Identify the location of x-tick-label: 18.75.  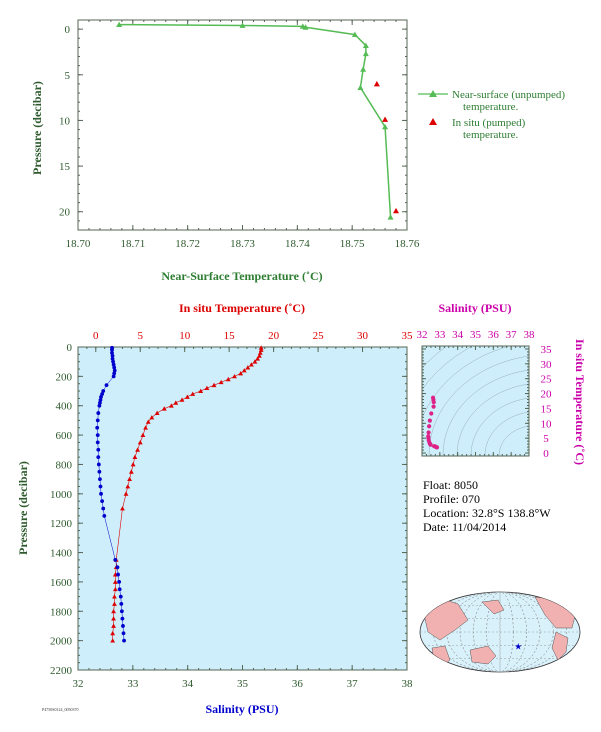
(352, 244).